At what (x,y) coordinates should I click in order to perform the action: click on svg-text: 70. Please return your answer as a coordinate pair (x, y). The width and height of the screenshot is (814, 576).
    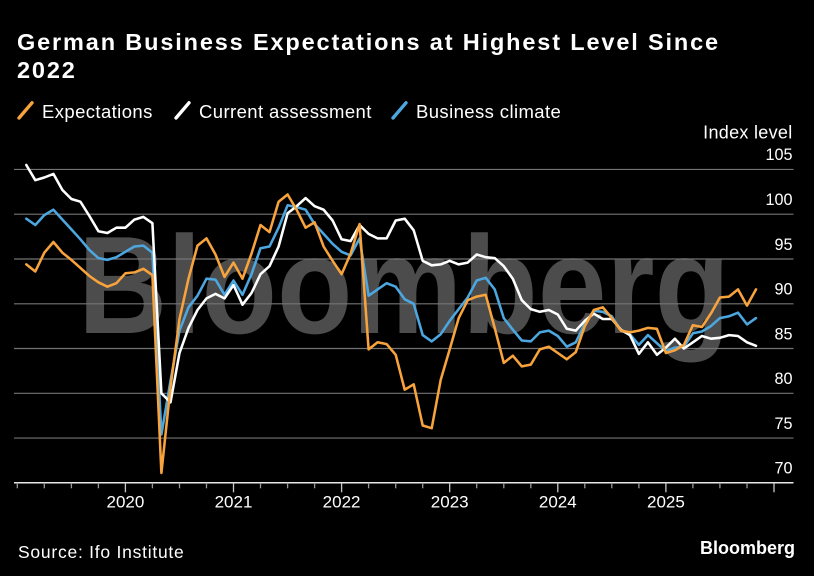
    Looking at the image, I should click on (783, 469).